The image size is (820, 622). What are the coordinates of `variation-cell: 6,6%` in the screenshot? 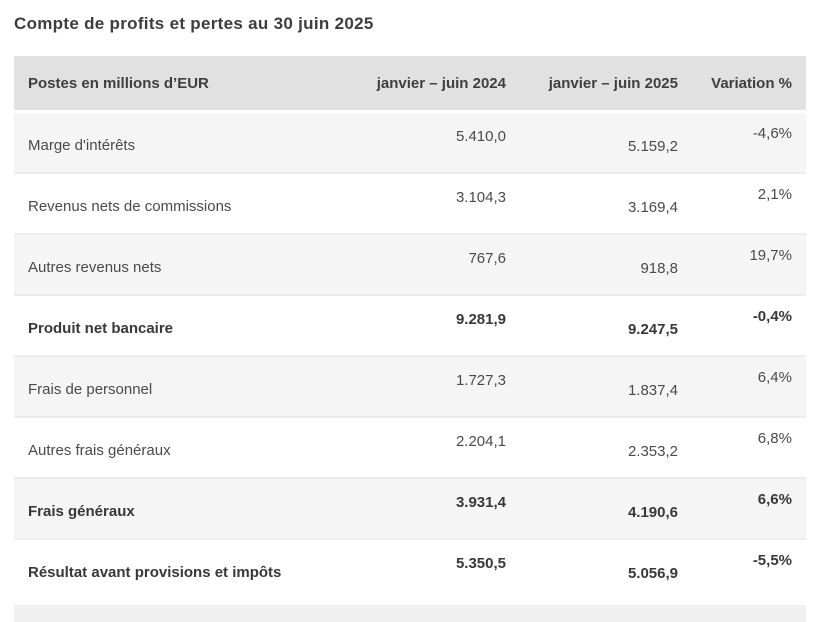 It's located at (742, 507).